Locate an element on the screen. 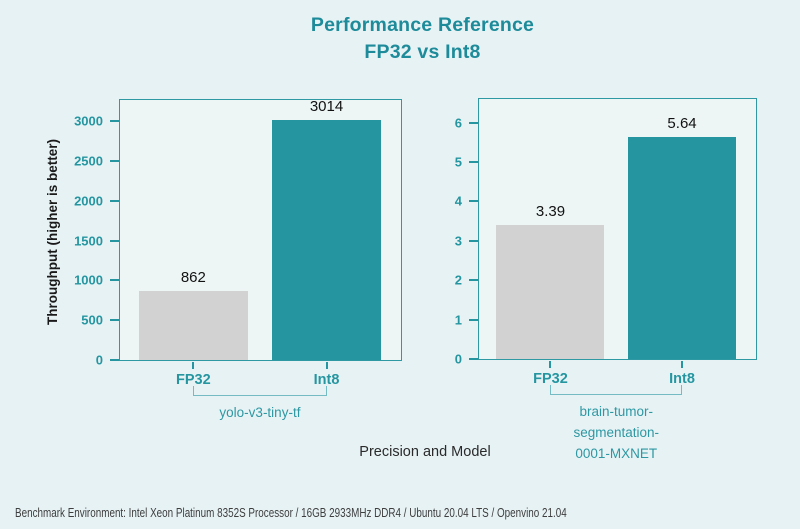 The height and width of the screenshot is (529, 800). y-axis-label: Throughput (higher is better) is located at coordinates (52, 232).